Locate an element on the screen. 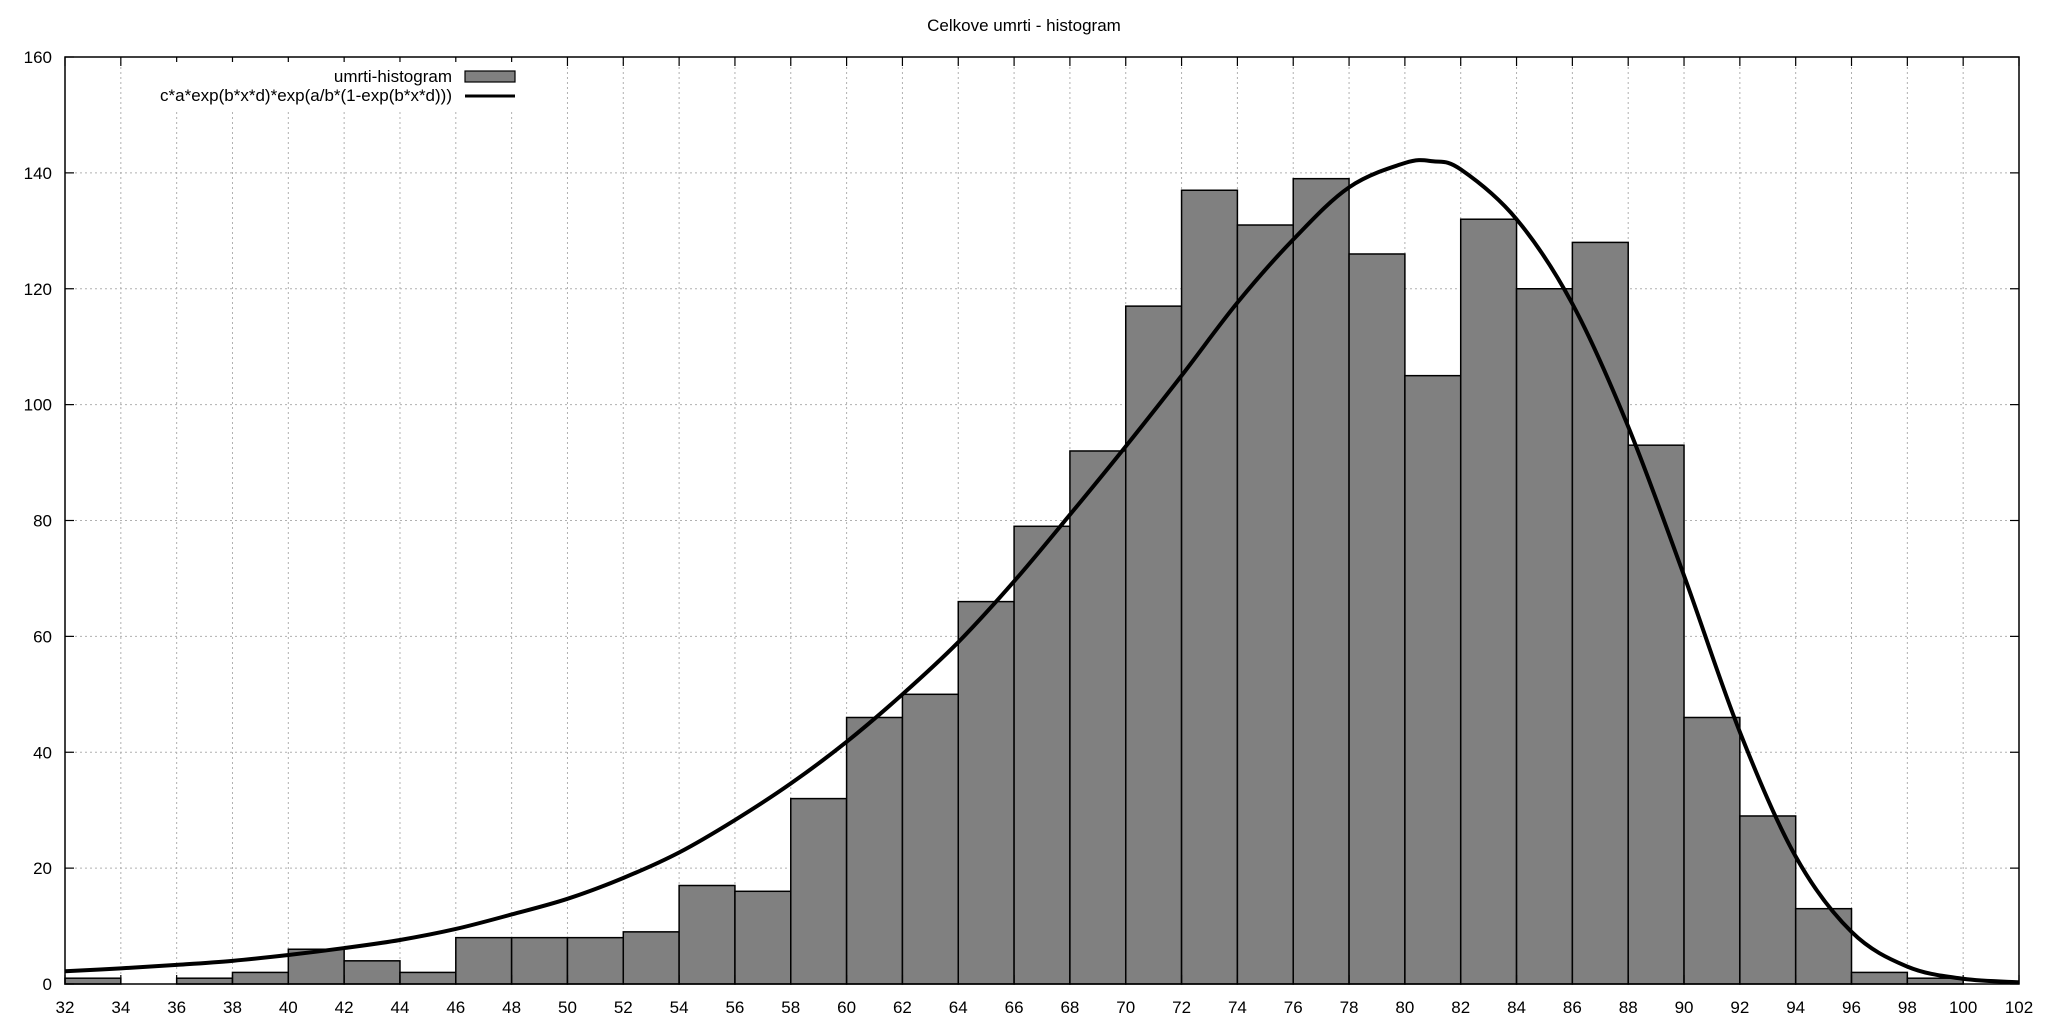 This screenshot has height=1024, width=2048. y-tick-label: 40 is located at coordinates (42, 752).